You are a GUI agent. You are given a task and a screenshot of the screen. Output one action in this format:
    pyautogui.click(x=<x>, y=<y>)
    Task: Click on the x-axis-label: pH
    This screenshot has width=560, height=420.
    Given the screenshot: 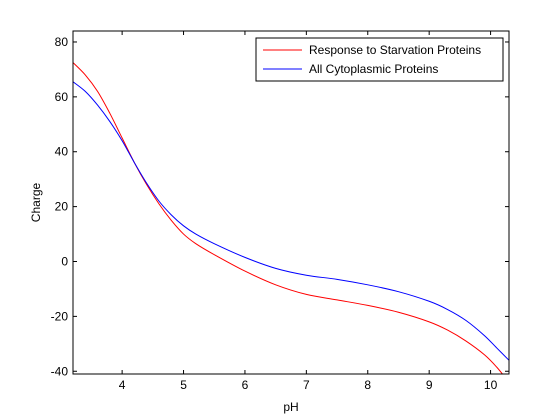 What is the action you would take?
    pyautogui.click(x=290, y=407)
    